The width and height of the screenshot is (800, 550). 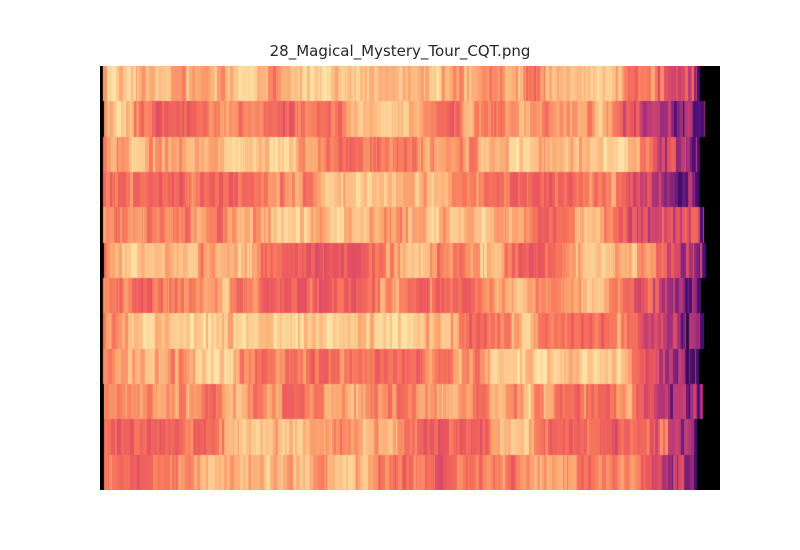 What do you see at coordinates (400, 51) in the screenshot?
I see `chart-title: 28_Magical_Mystery_Tour_CQT.png` at bounding box center [400, 51].